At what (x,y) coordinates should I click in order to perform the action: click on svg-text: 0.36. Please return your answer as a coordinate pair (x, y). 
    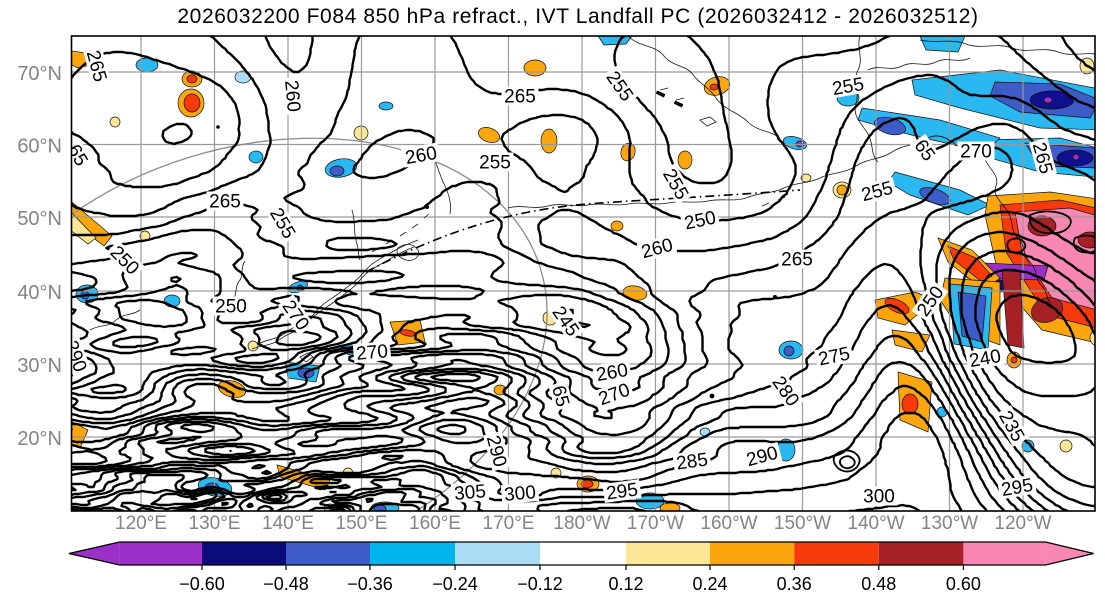
    Looking at the image, I should click on (794, 584).